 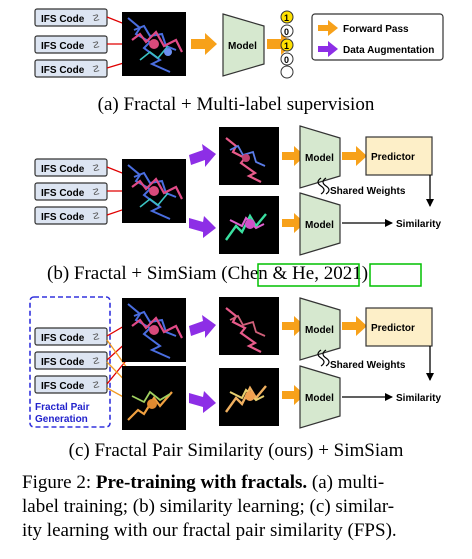 What do you see at coordinates (343, 273) in the screenshot?
I see `citation-year-link: 2021` at bounding box center [343, 273].